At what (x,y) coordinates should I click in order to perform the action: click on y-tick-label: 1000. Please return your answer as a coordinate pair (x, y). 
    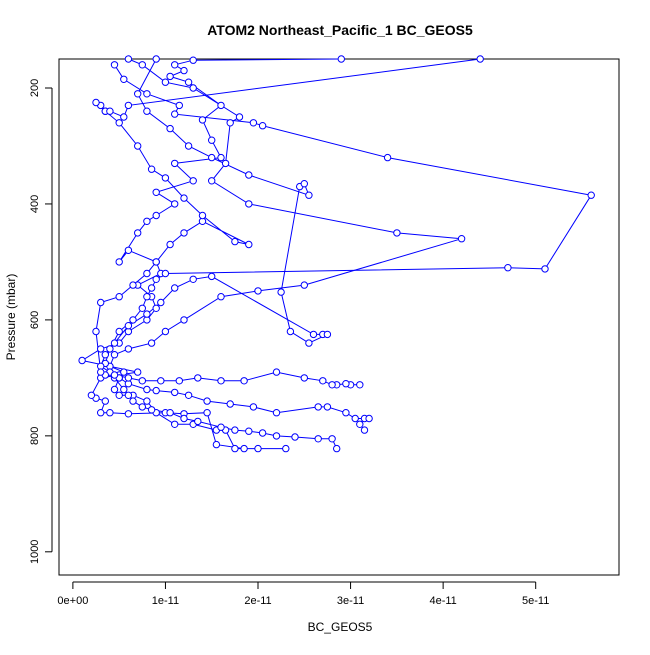
    Looking at the image, I should click on (35, 552).